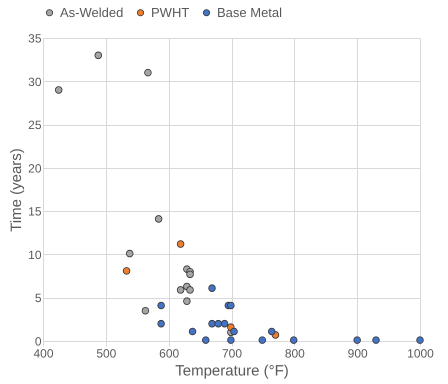 This screenshot has height=384, width=448. I want to click on y-tick-label: 35, so click(35, 39).